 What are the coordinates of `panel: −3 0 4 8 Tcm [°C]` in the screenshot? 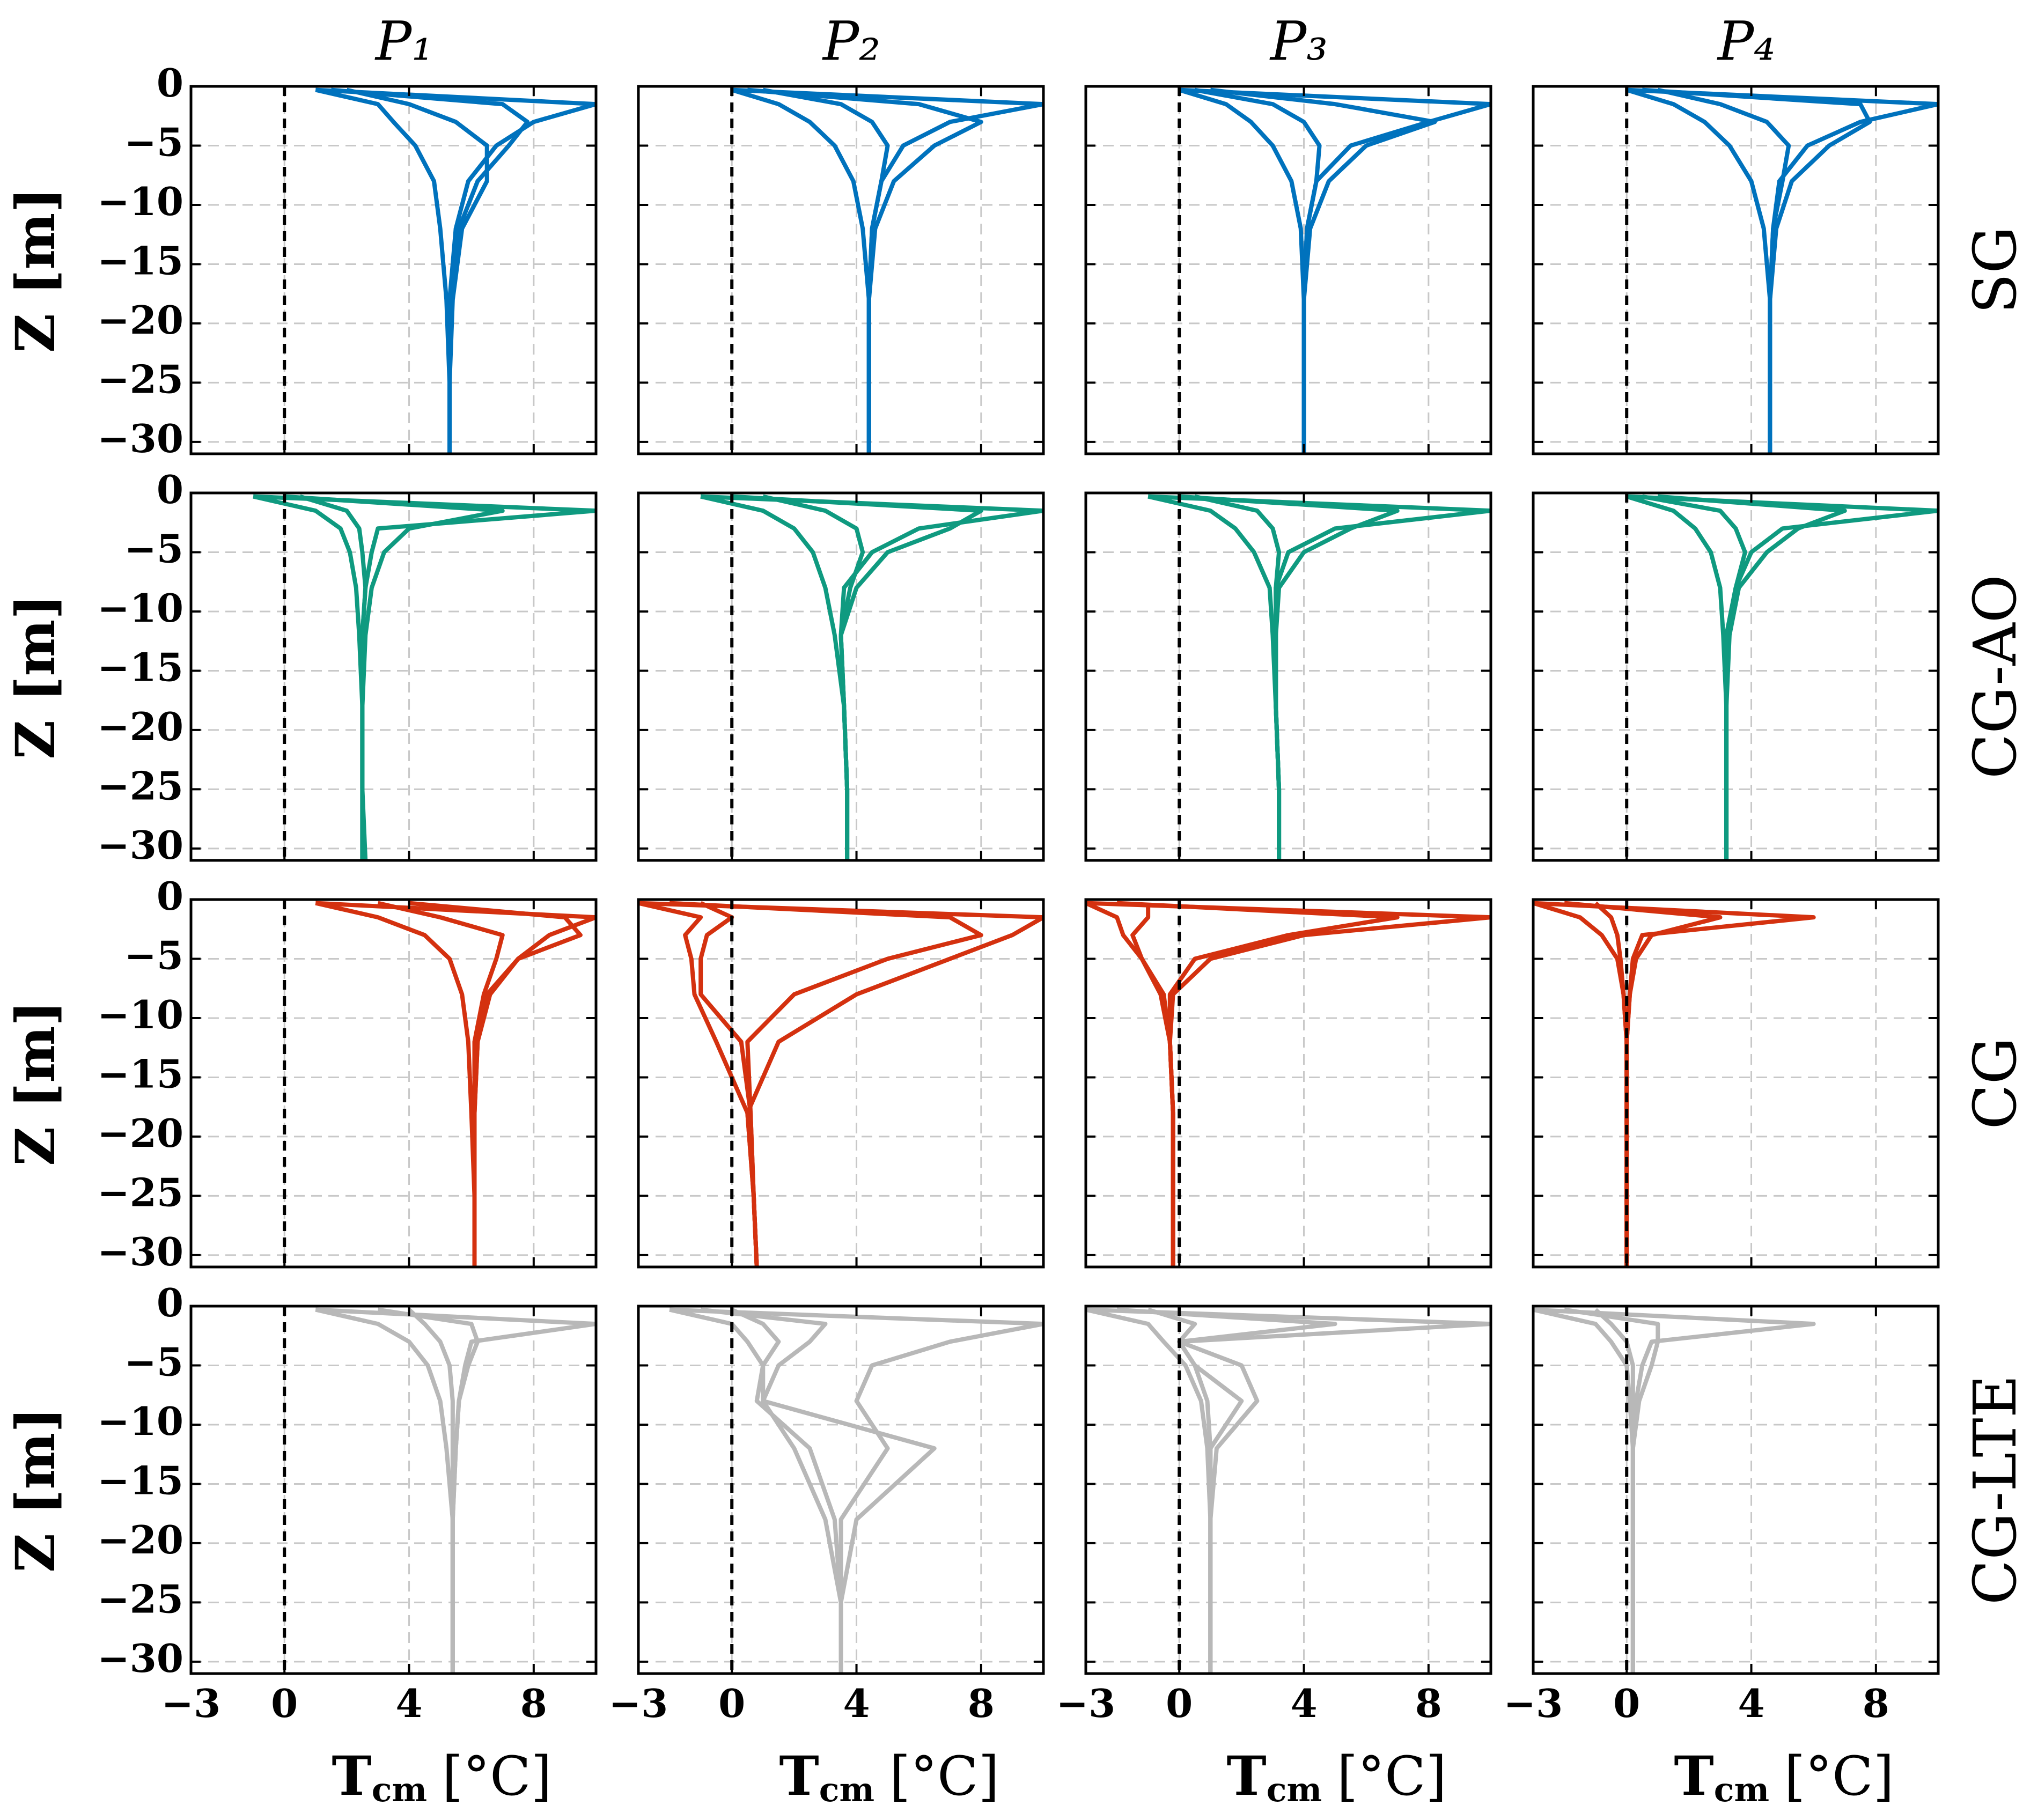 It's located at (1274, 1557).